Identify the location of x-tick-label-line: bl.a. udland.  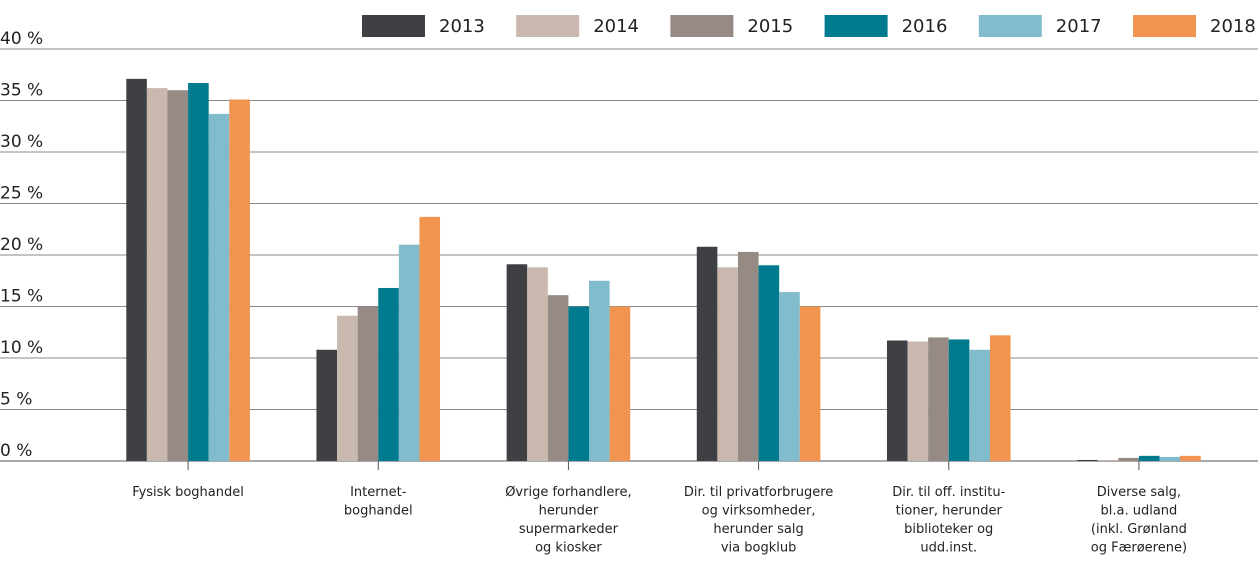
(1139, 510).